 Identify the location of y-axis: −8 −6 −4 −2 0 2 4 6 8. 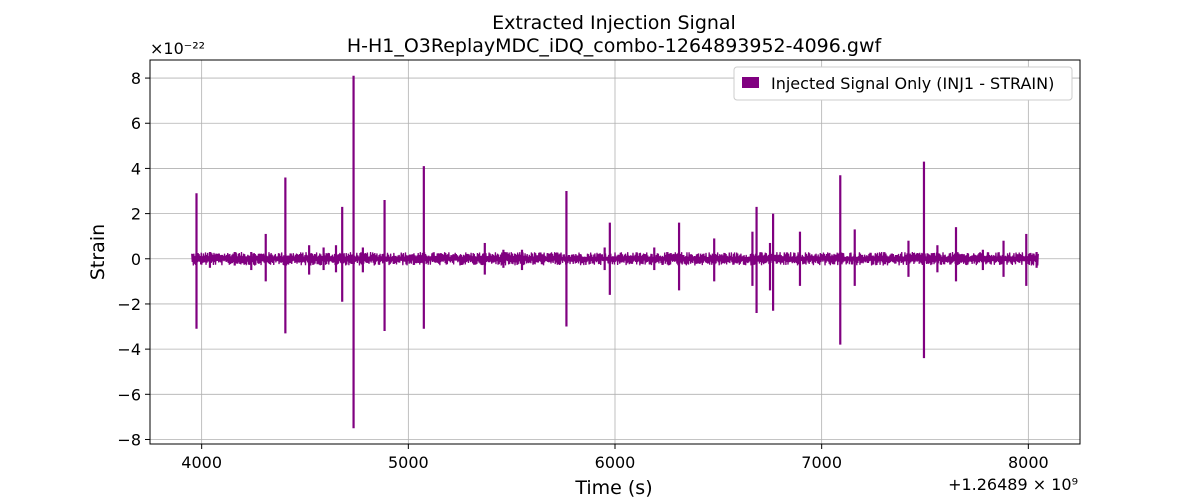
(133, 259).